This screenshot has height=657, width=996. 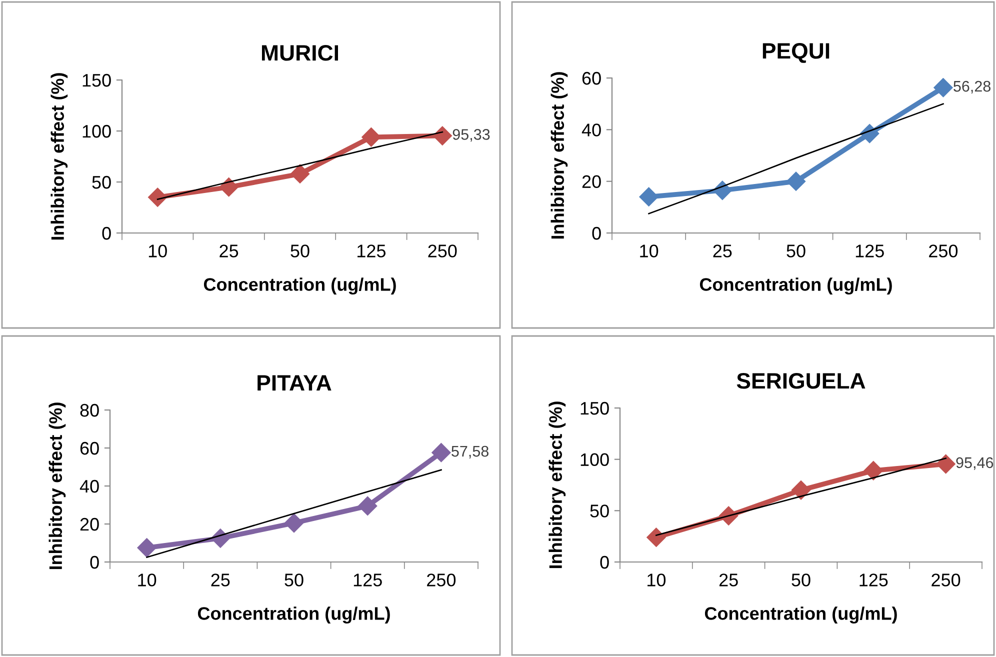 I want to click on line-series, so click(x=796, y=158).